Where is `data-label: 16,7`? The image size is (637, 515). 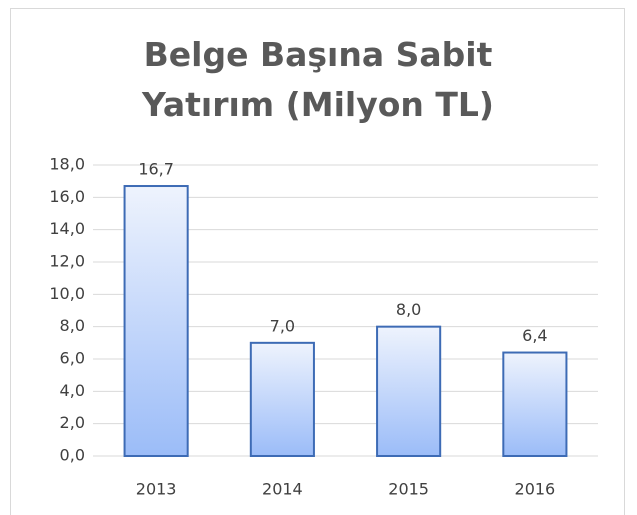
data-label: 16,7 is located at coordinates (156, 169).